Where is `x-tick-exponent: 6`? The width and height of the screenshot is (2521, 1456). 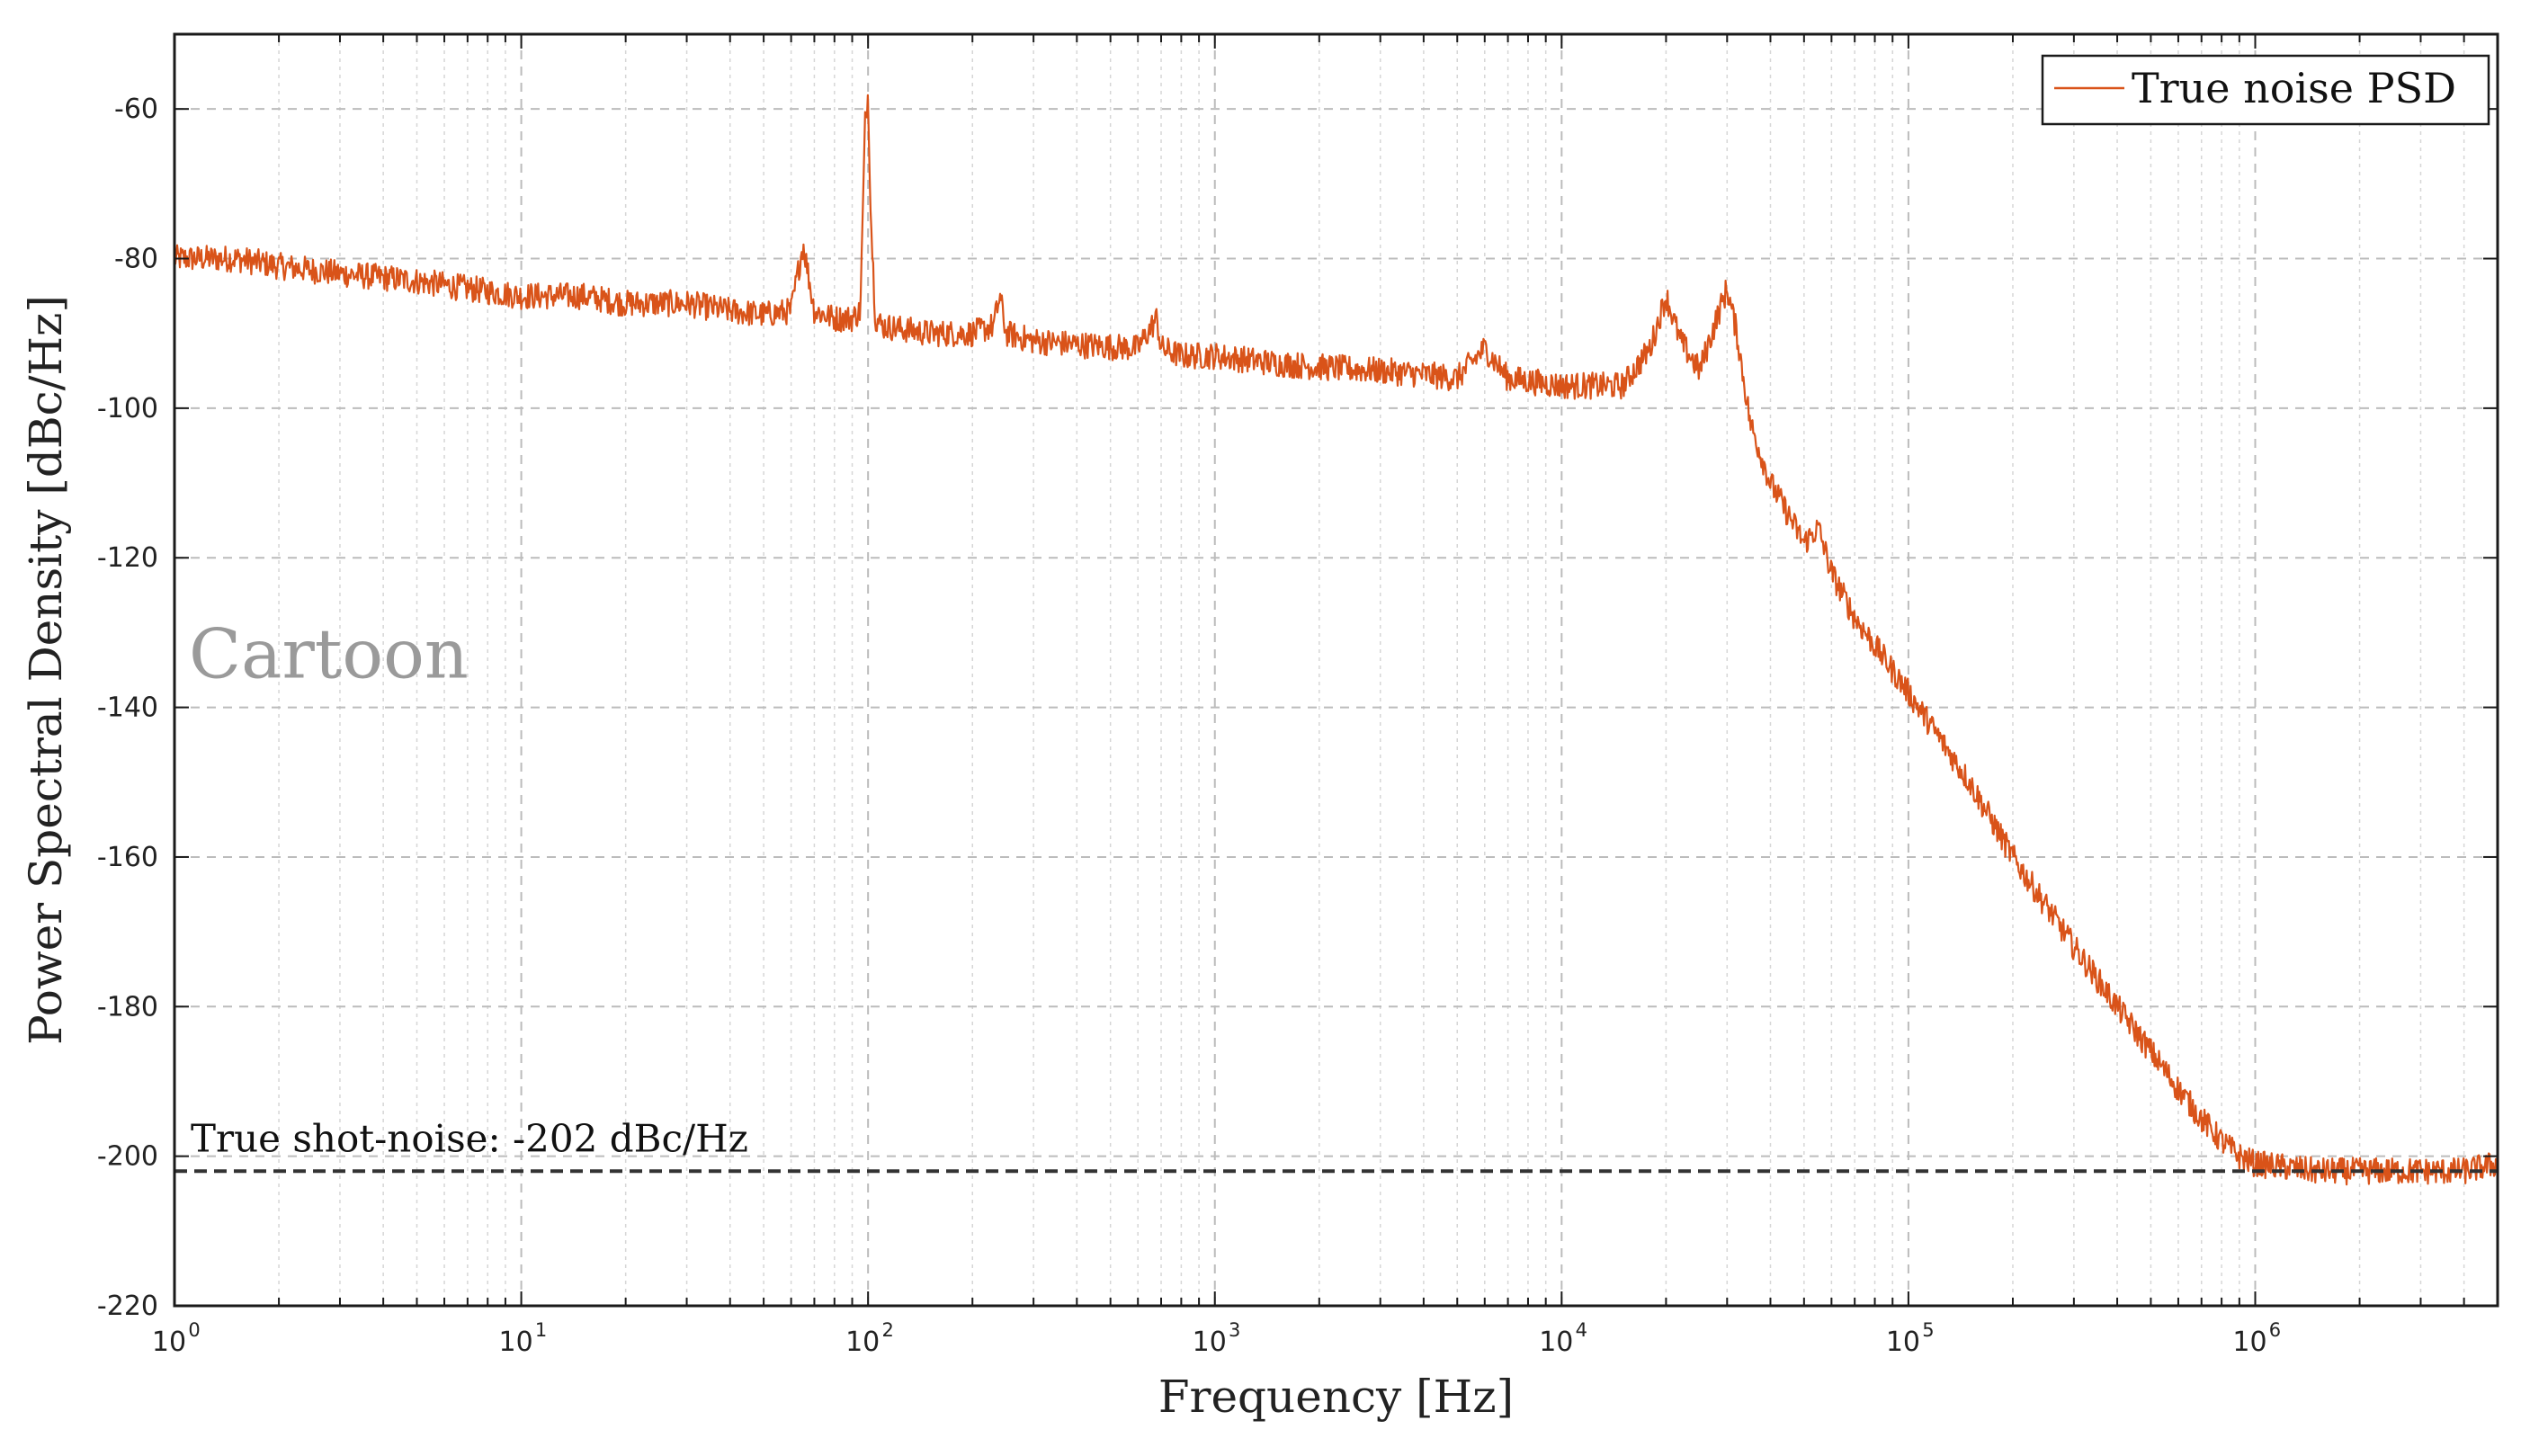 x-tick-exponent: 6 is located at coordinates (2275, 1330).